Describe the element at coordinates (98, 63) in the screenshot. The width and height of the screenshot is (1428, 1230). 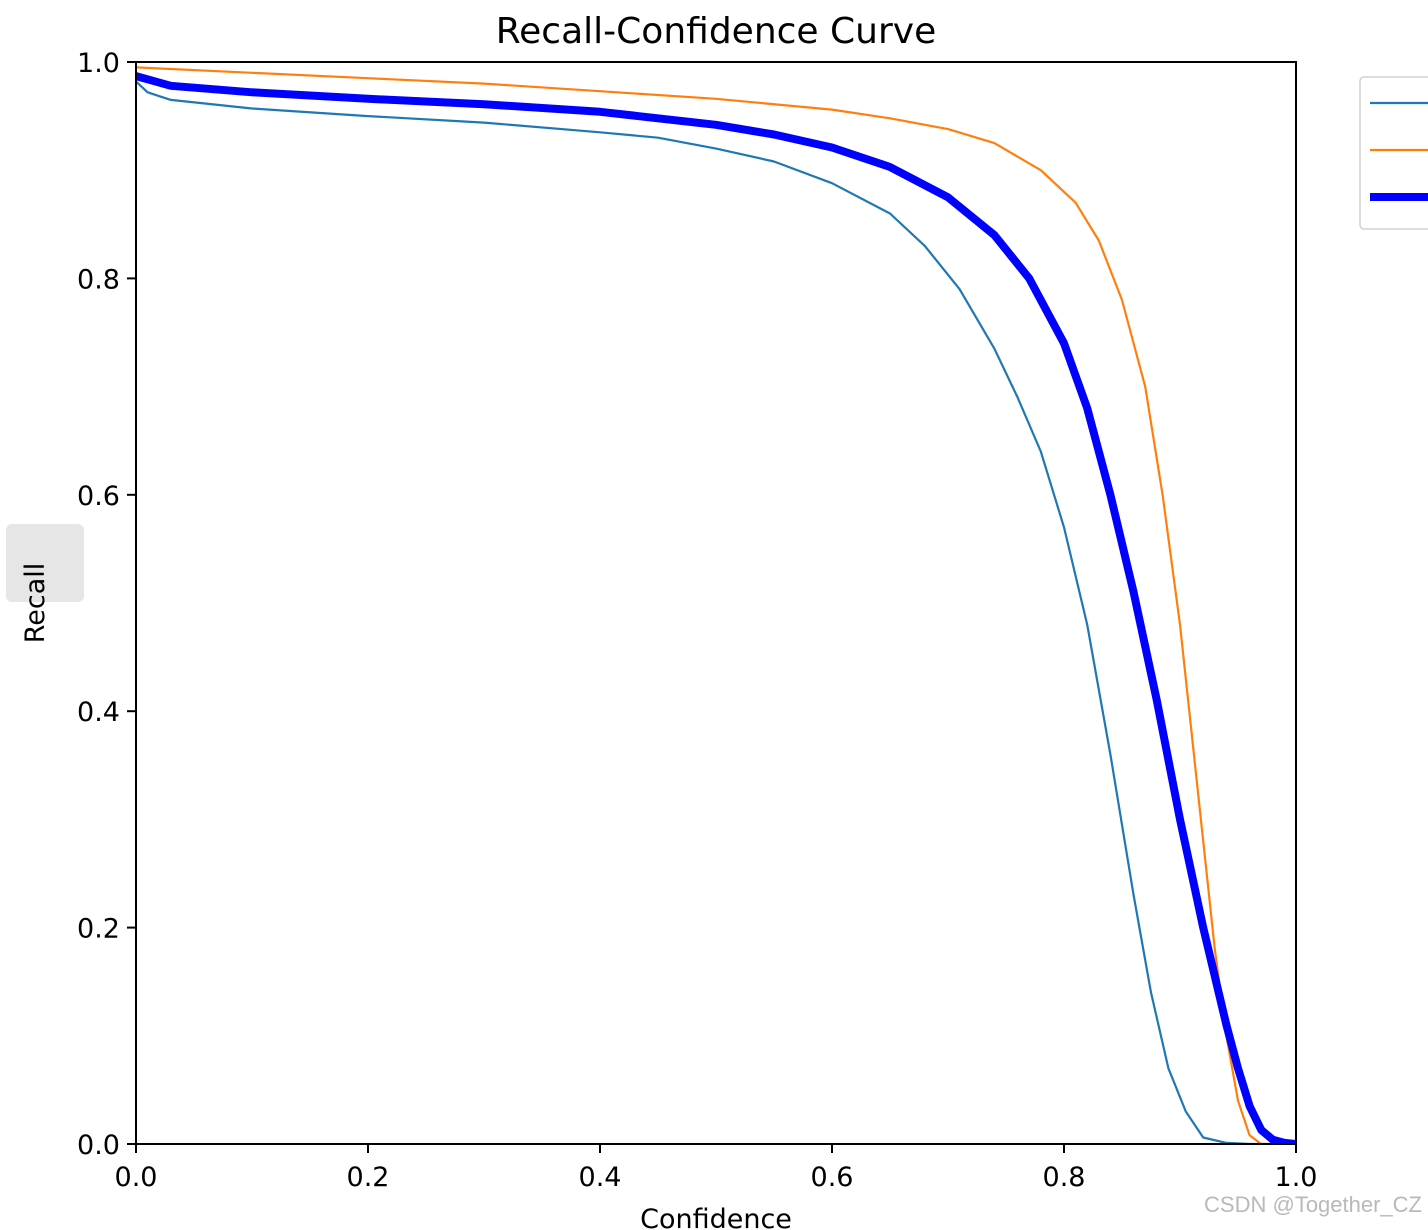
I see `y-tick-label: 1.0` at that location.